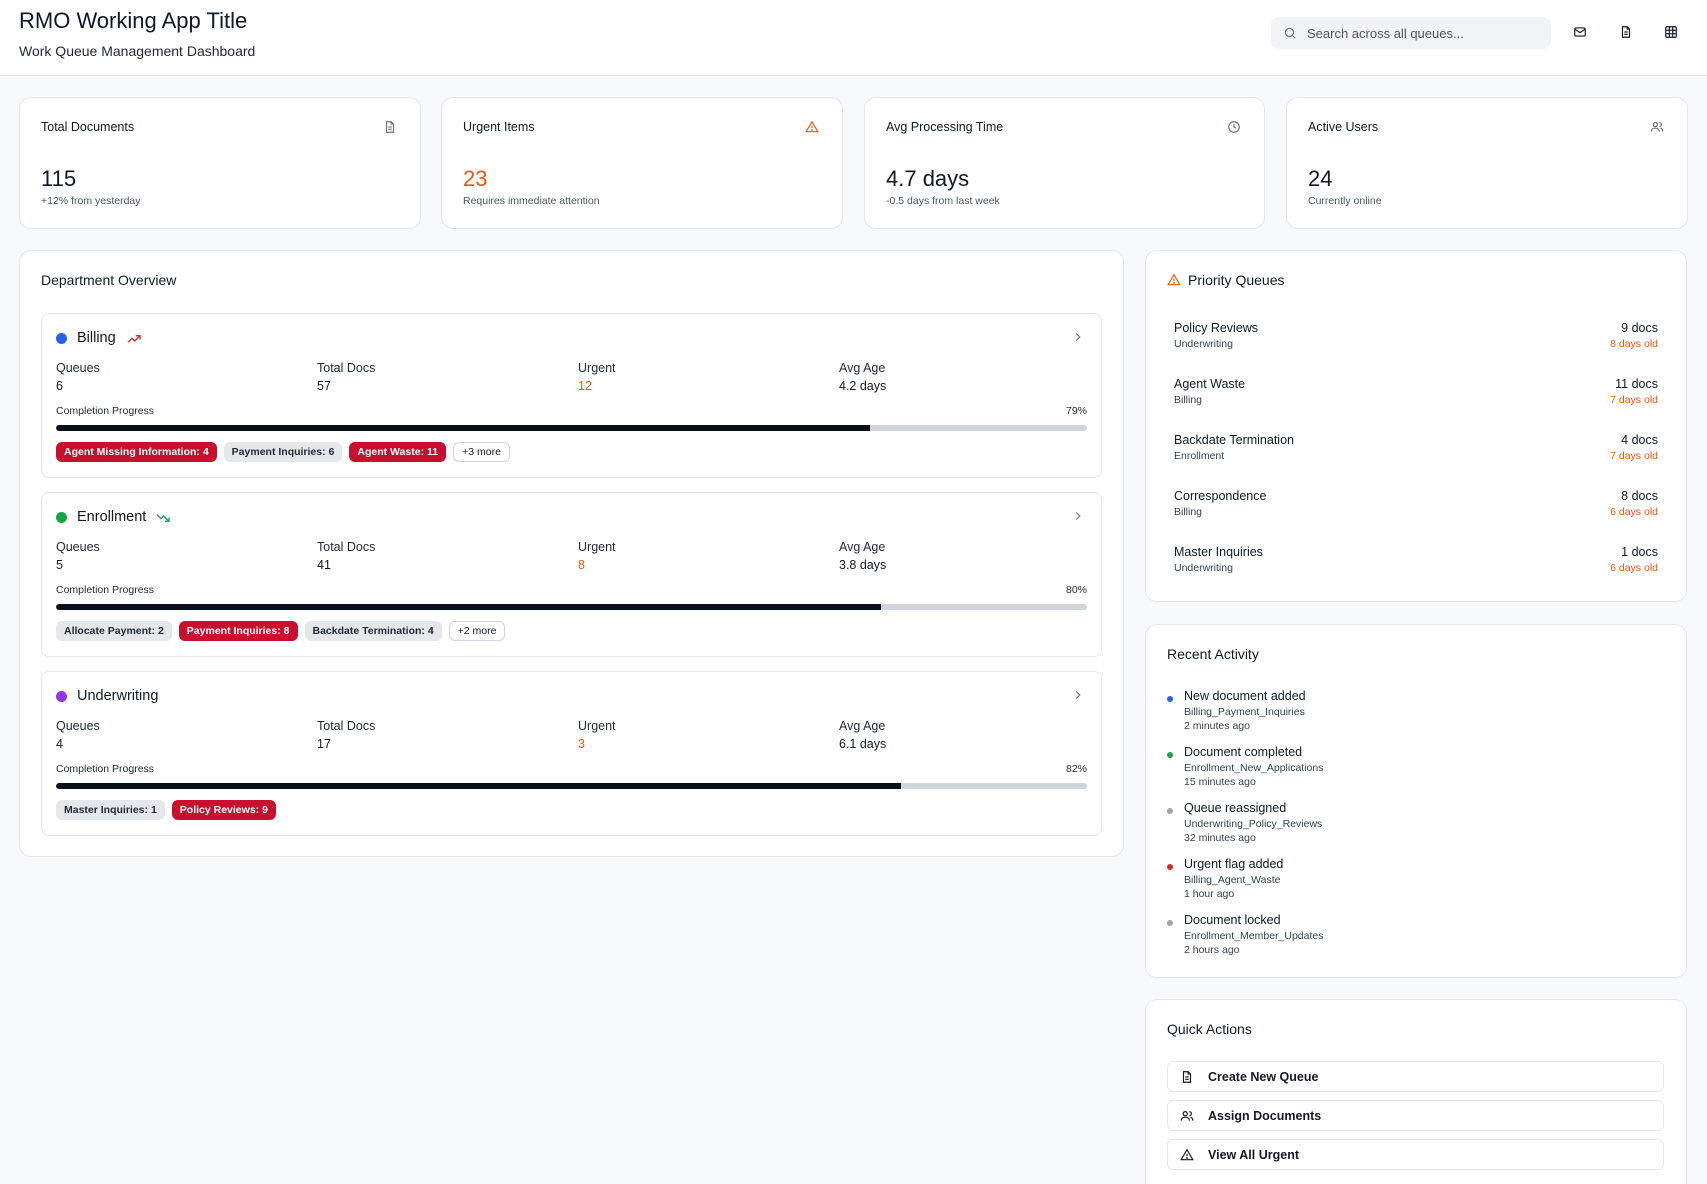 The image size is (1707, 1184). I want to click on queue-chip: Allocate Payment: 2, so click(114, 631).